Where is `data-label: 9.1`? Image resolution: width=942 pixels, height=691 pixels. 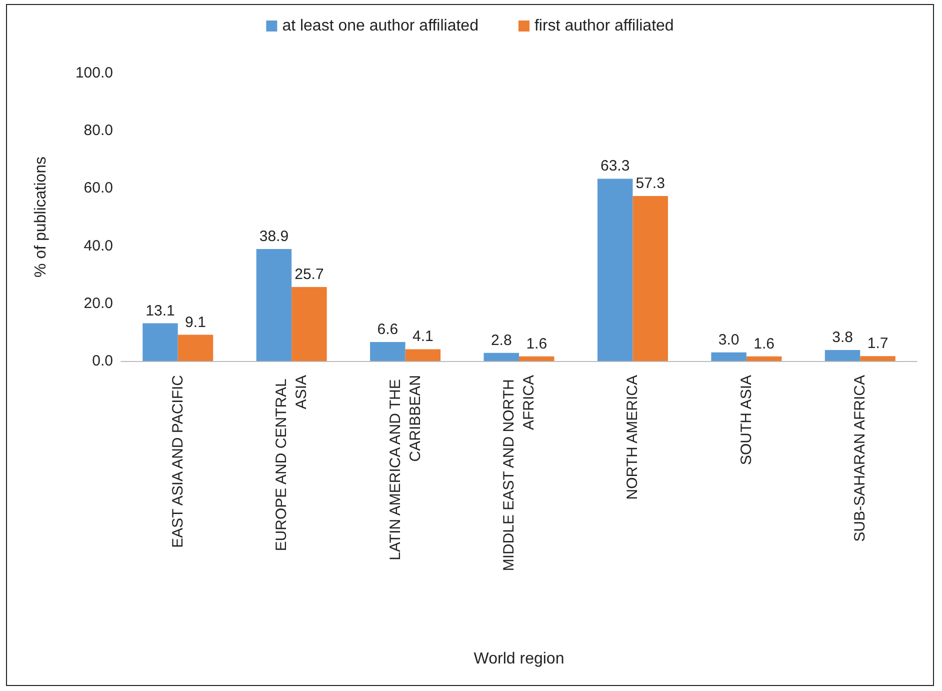
data-label: 9.1 is located at coordinates (195, 322).